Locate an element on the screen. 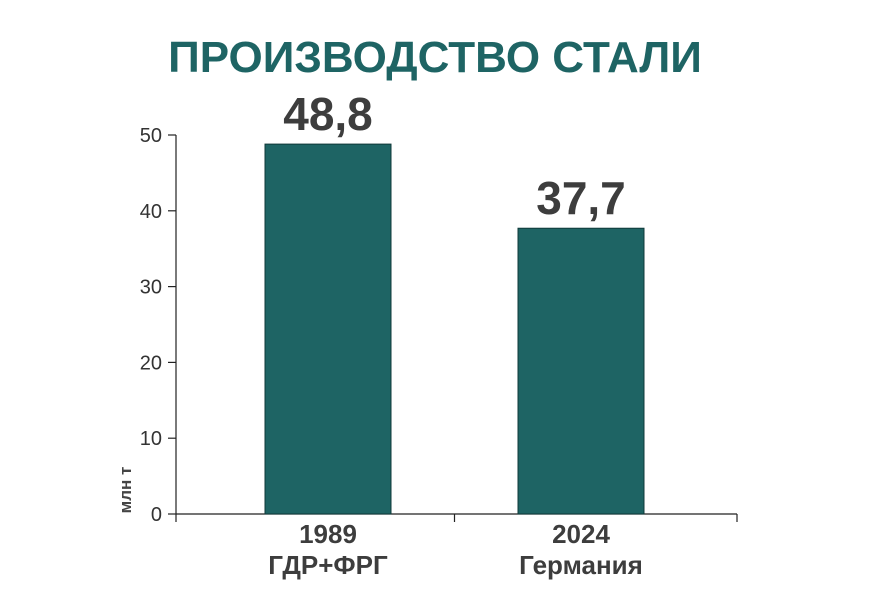 The image size is (870, 615). chart-title: ПРОИЗВОДСТВО СТАЛИ is located at coordinates (435, 57).